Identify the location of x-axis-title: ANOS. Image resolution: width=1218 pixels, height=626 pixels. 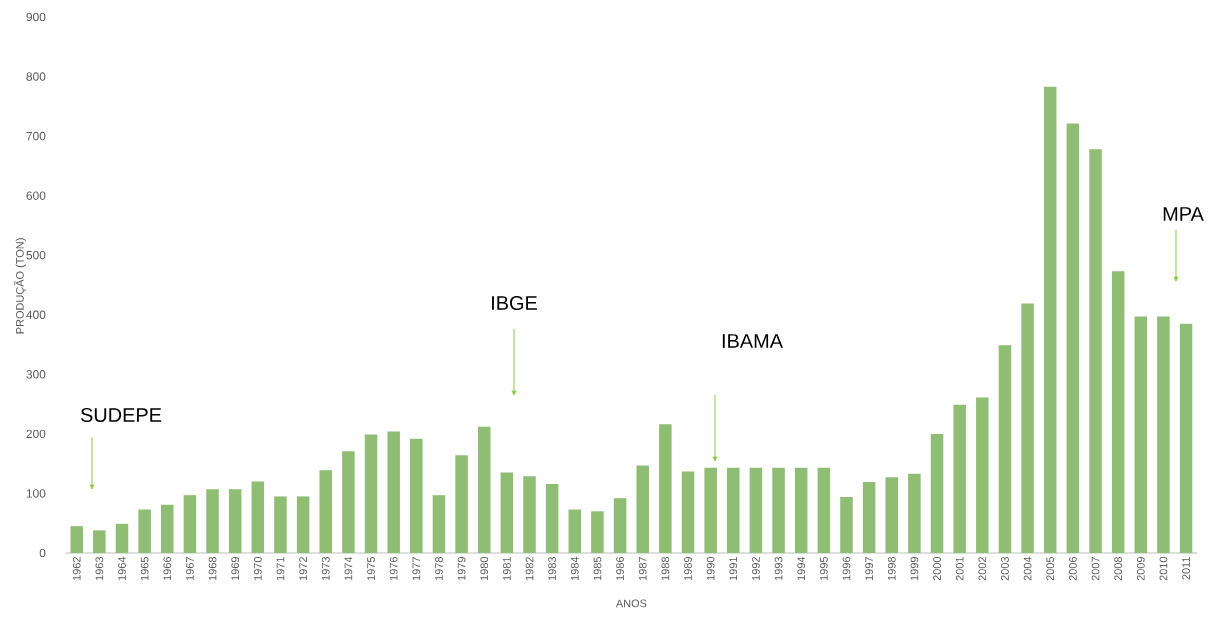
(631, 603).